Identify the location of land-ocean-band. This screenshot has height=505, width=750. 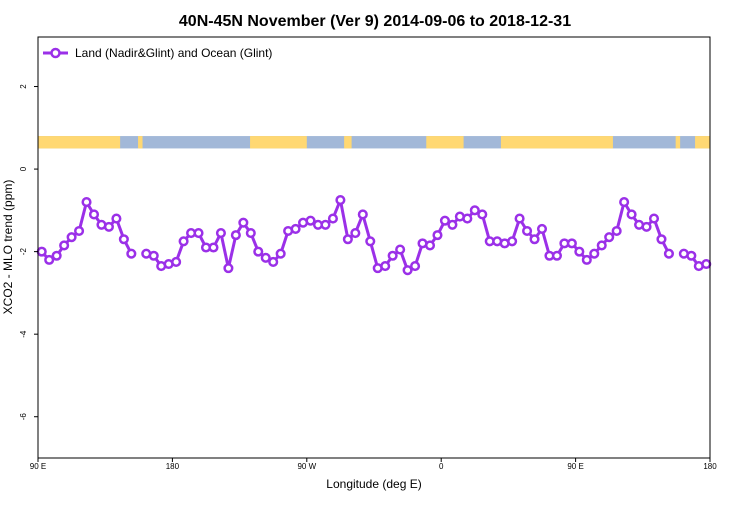
(374, 142).